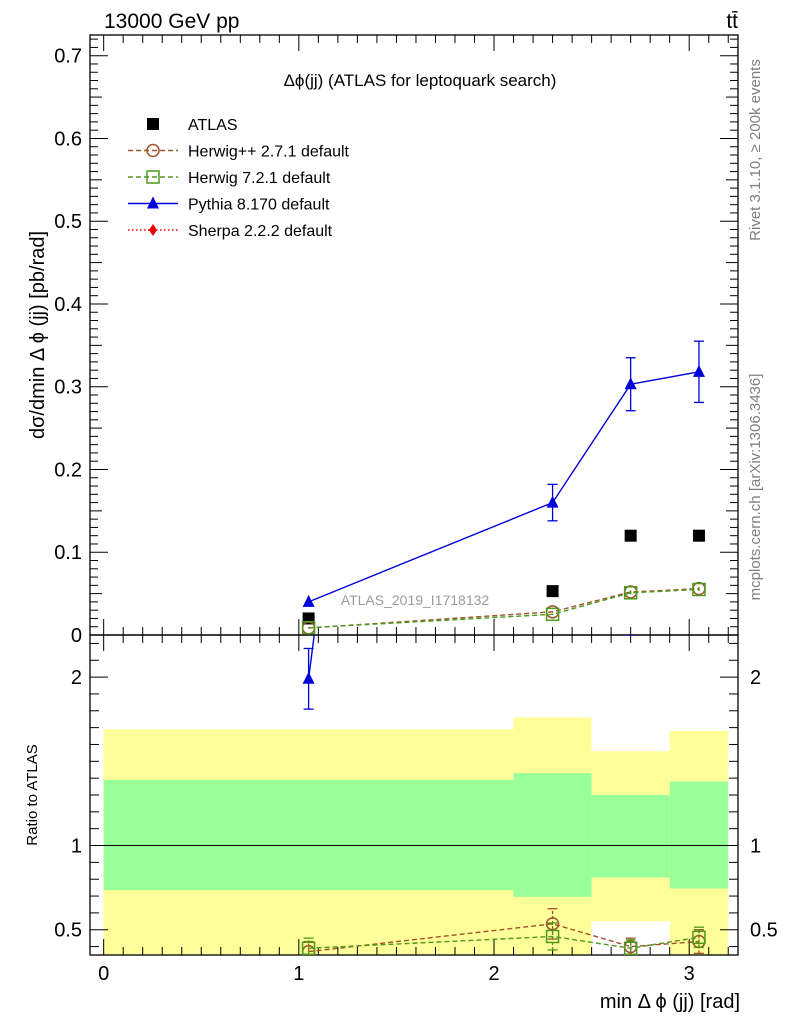 The image size is (786, 1024). Describe the element at coordinates (689, 974) in the screenshot. I see `x-tick-label: 3` at that location.